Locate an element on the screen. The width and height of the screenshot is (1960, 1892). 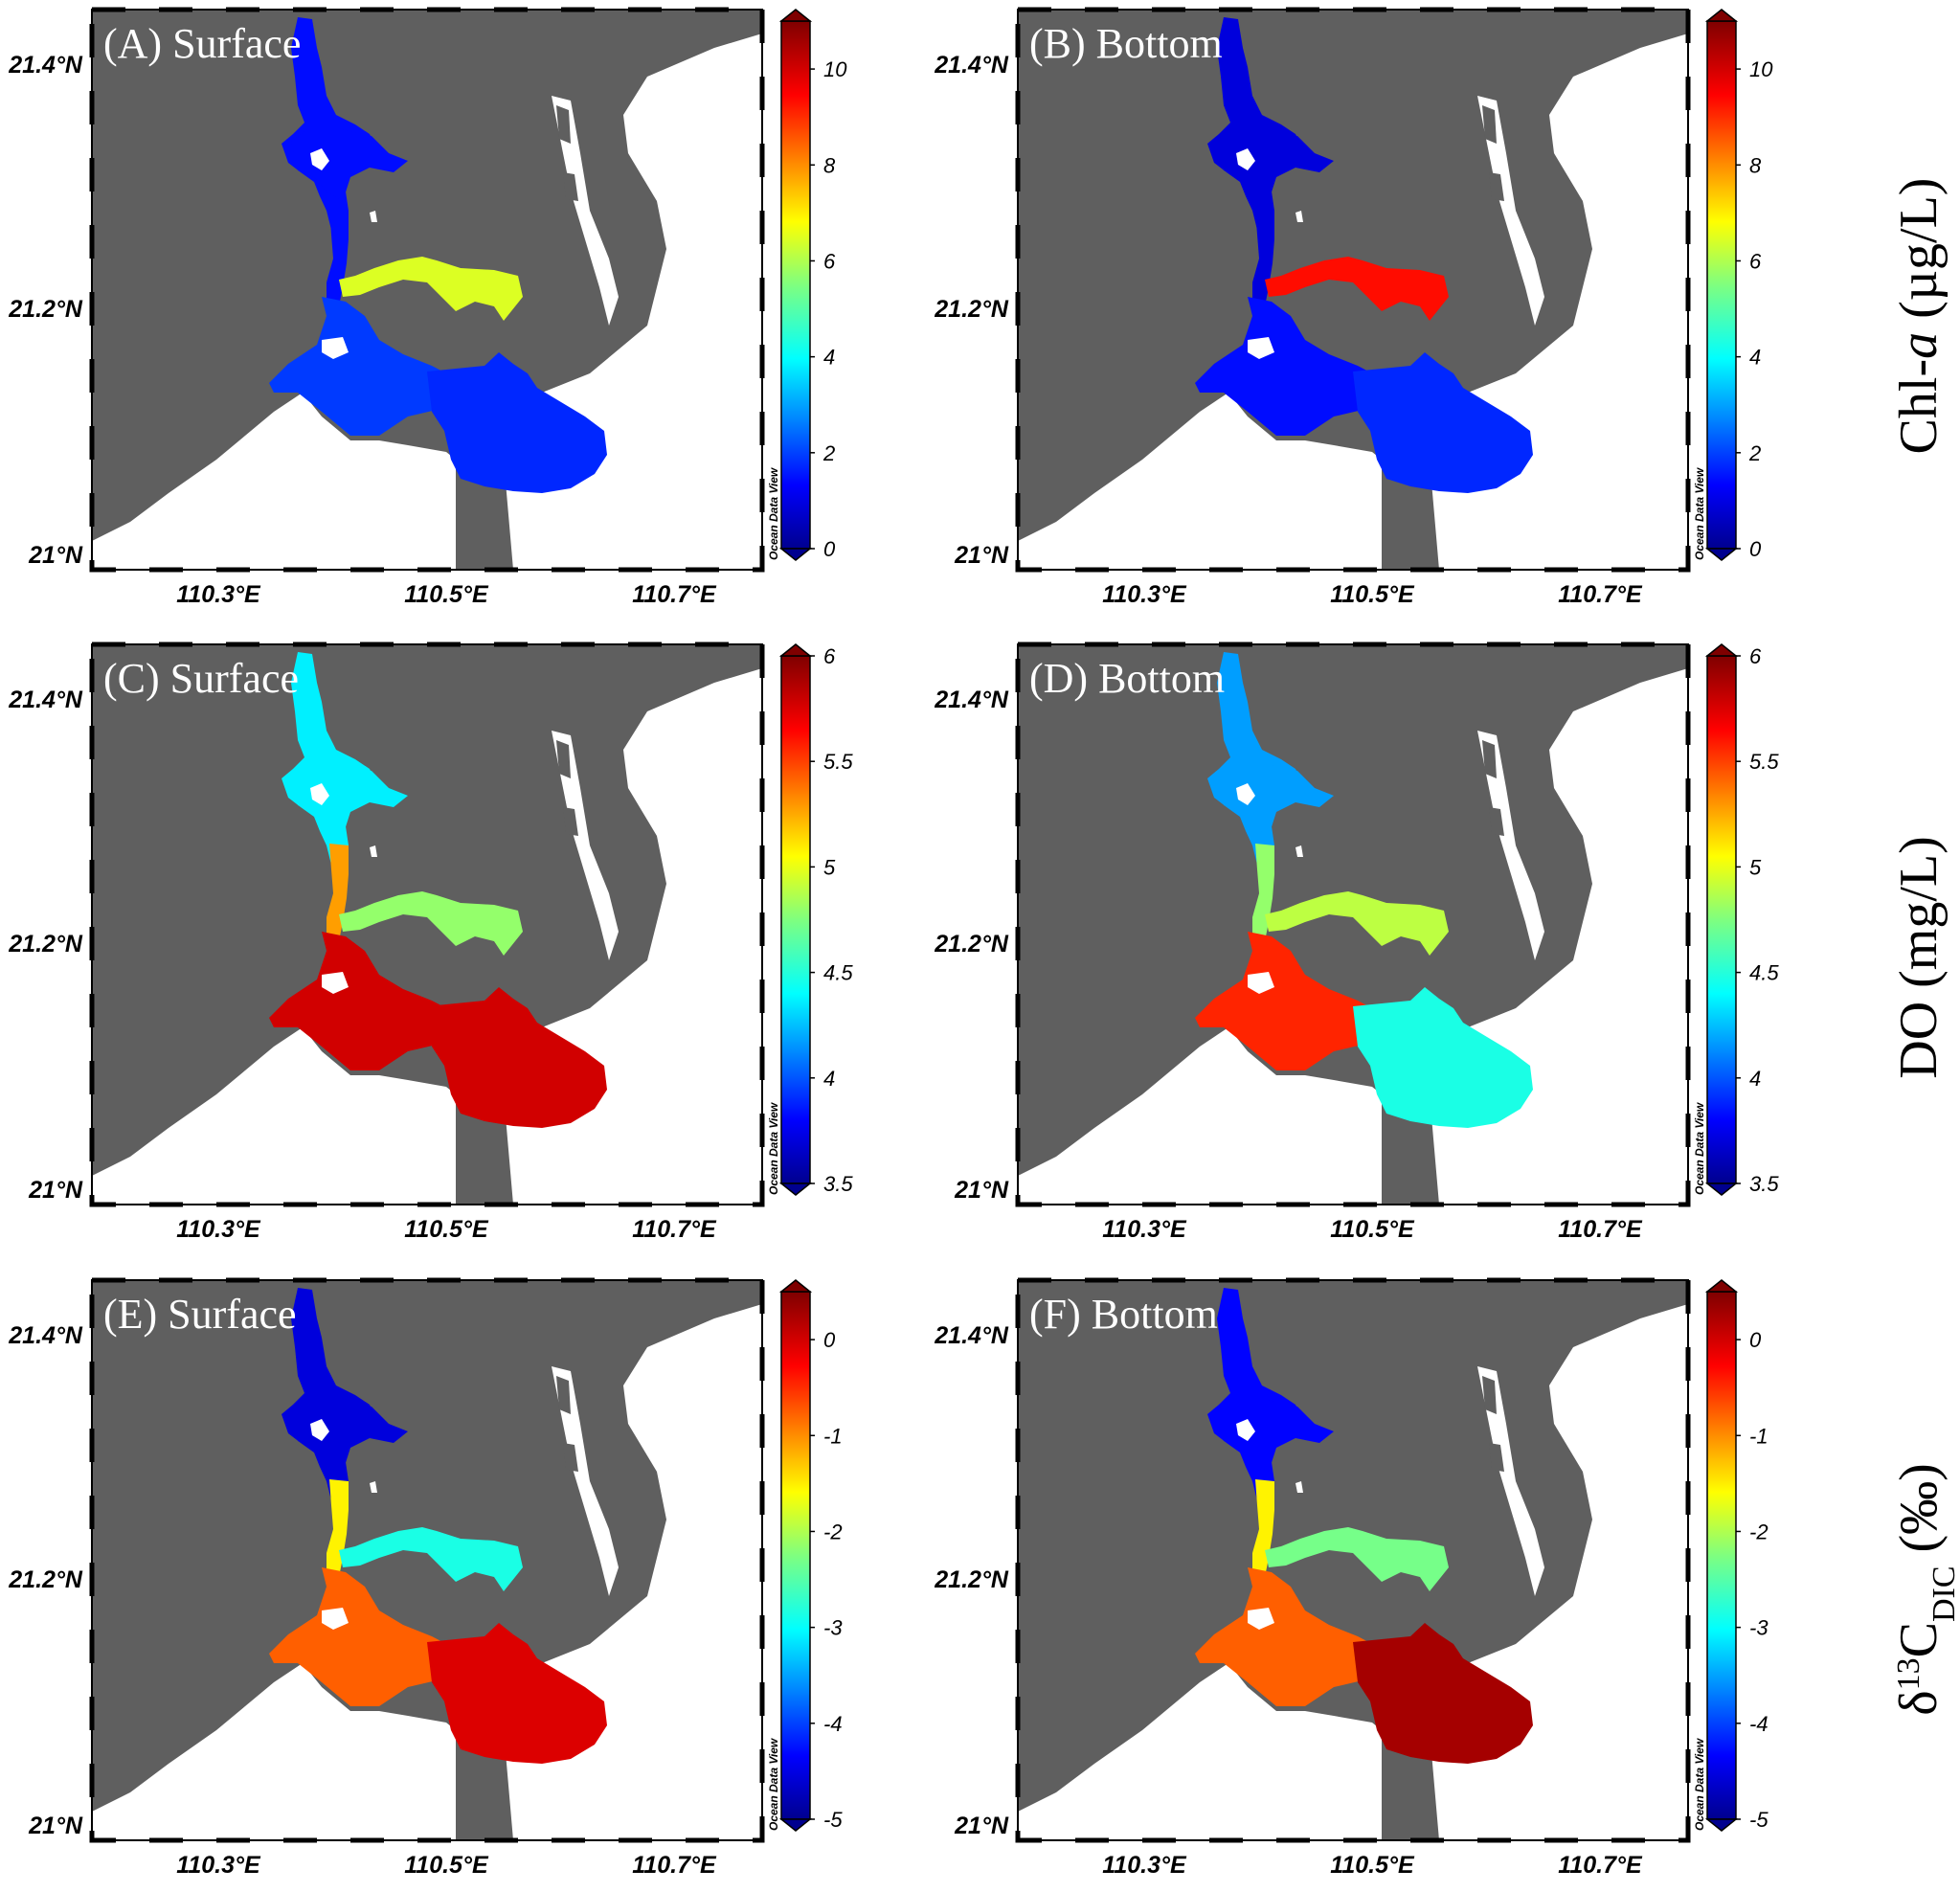
northeast-channel is located at coordinates (585, 211).